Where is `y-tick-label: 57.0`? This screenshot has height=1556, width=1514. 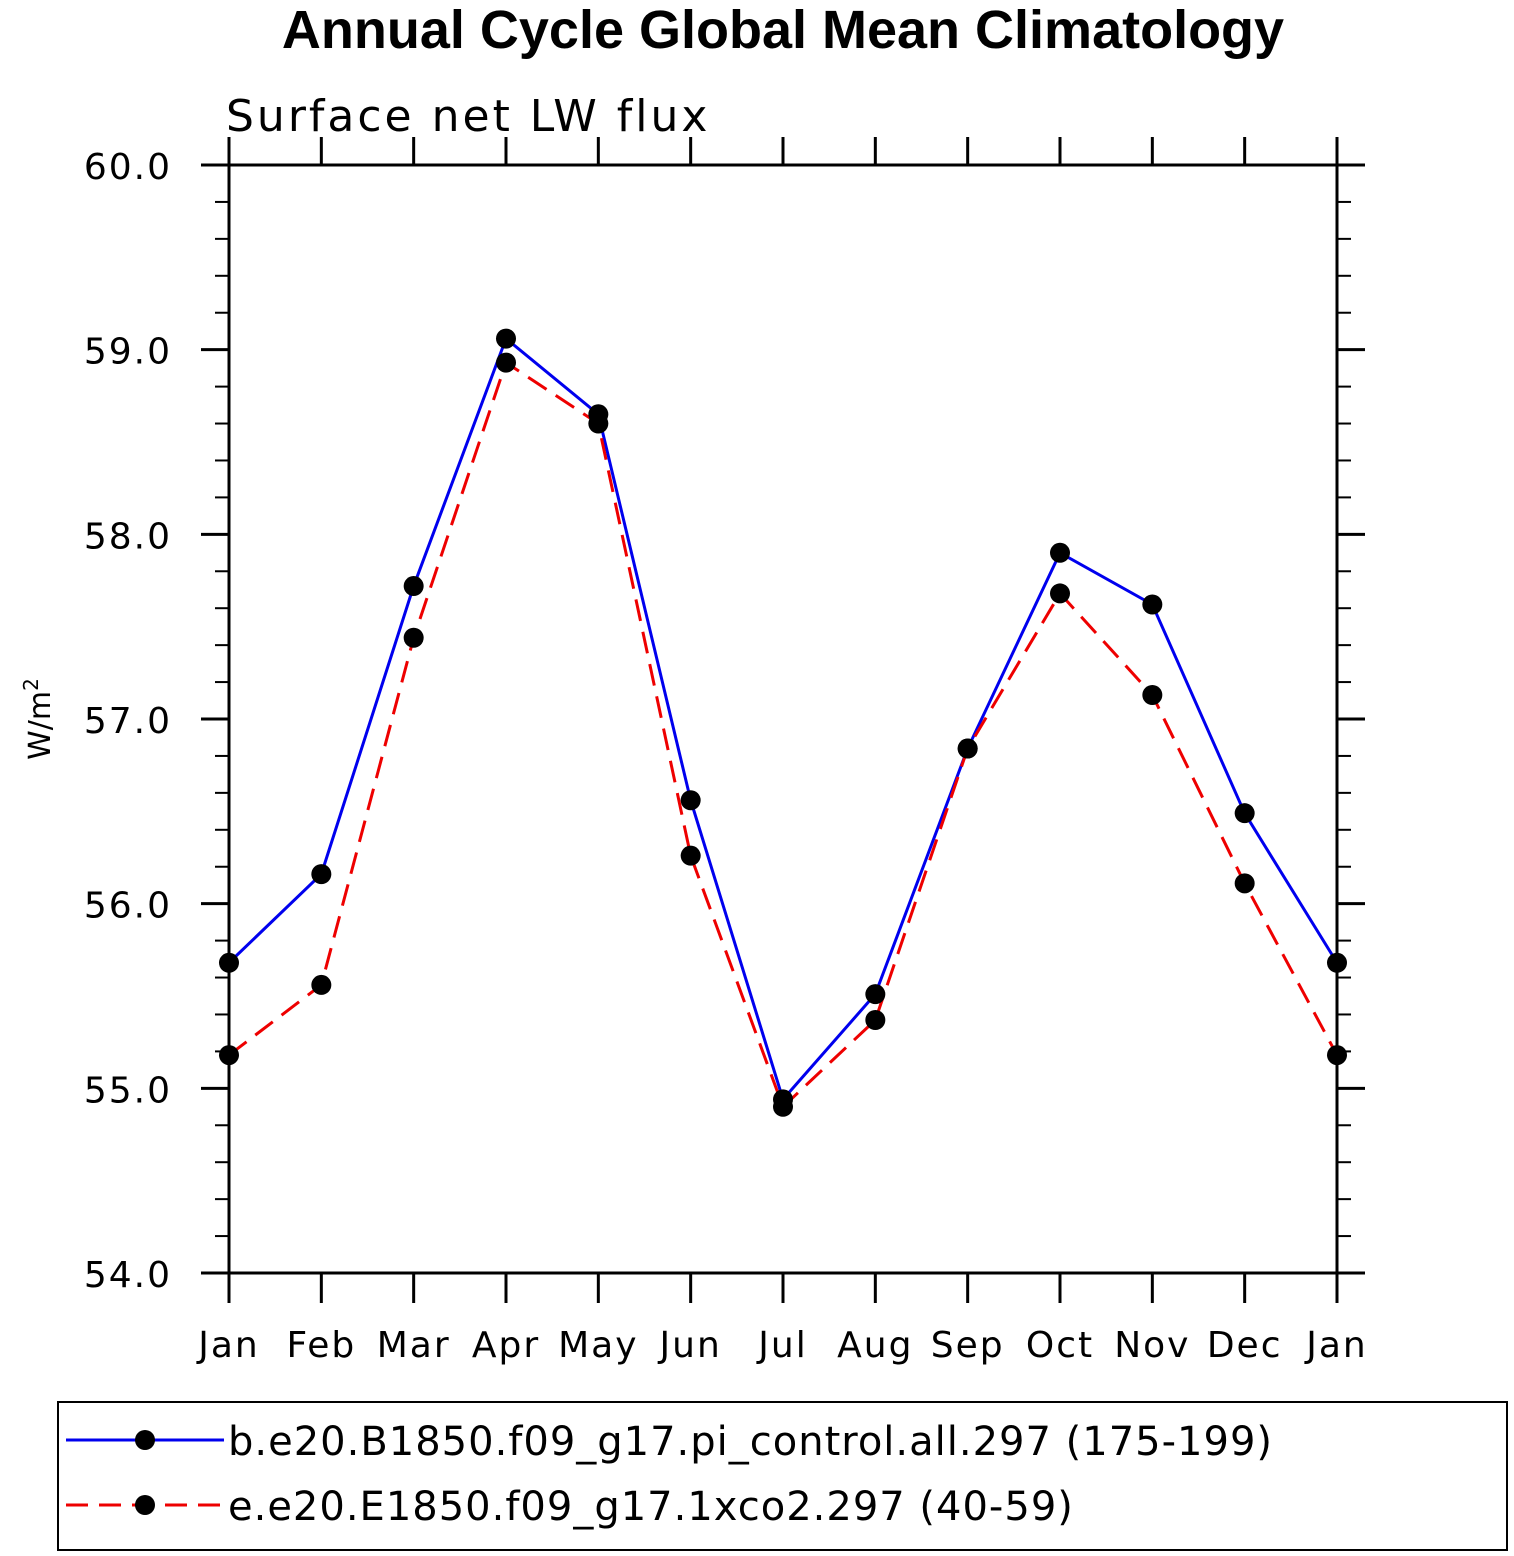 y-tick-label: 57.0 is located at coordinates (128, 721).